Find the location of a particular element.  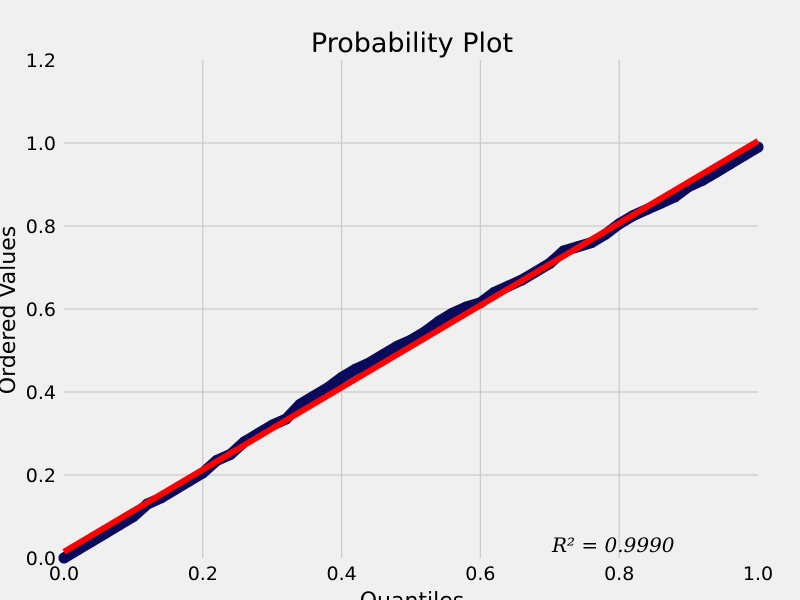

x-tick-label: 0.6 is located at coordinates (480, 574).